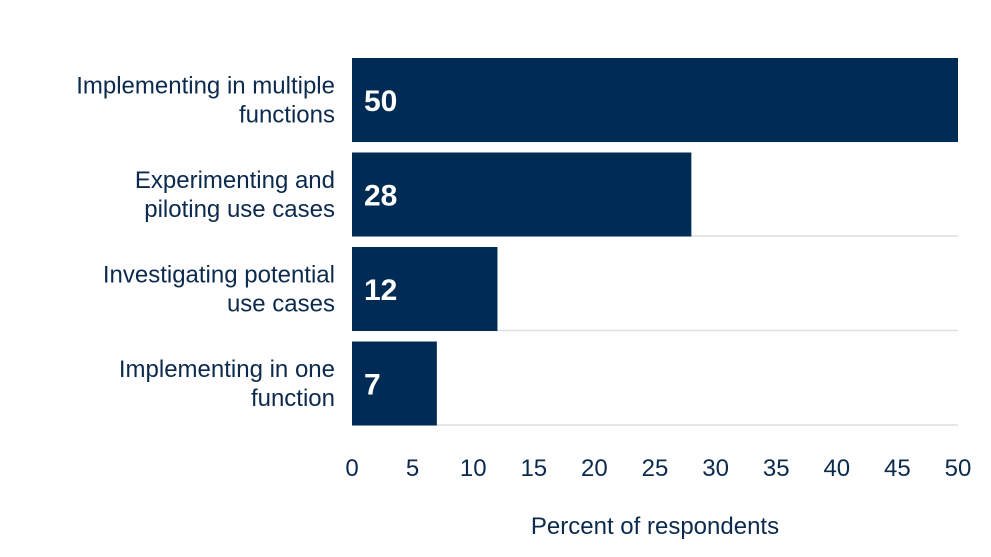 The image size is (991, 557). What do you see at coordinates (958, 468) in the screenshot?
I see `x-tick-label: 50` at bounding box center [958, 468].